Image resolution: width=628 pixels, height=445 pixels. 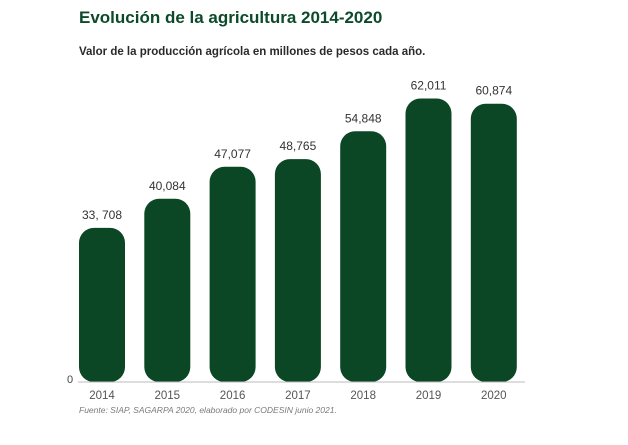 I want to click on y-axis-tick-zero: 0, so click(x=70, y=380).